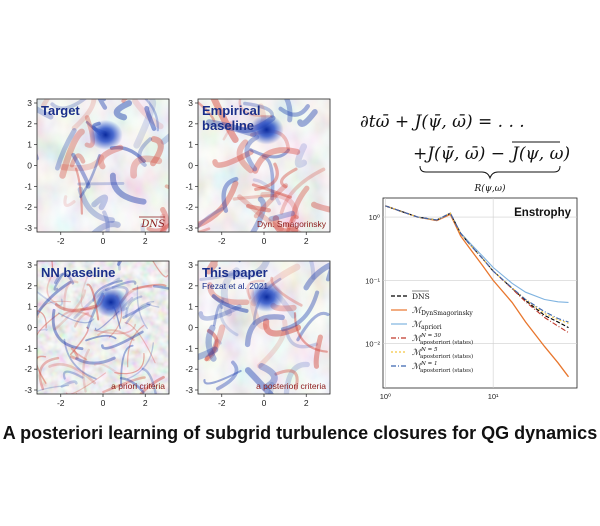 The height and width of the screenshot is (526, 600). What do you see at coordinates (459, 154) in the screenshot?
I see `equation-line-2a: +J(ψ̄, ω̄) −` at bounding box center [459, 154].